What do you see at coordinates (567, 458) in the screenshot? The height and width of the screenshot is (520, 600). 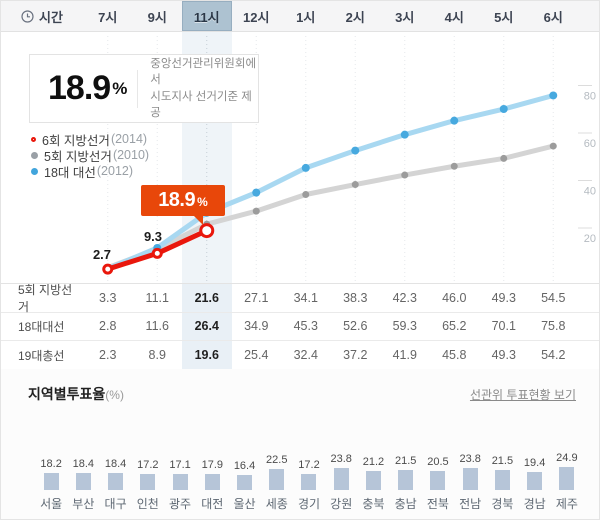 I see `region-bar-value: 24.9` at bounding box center [567, 458].